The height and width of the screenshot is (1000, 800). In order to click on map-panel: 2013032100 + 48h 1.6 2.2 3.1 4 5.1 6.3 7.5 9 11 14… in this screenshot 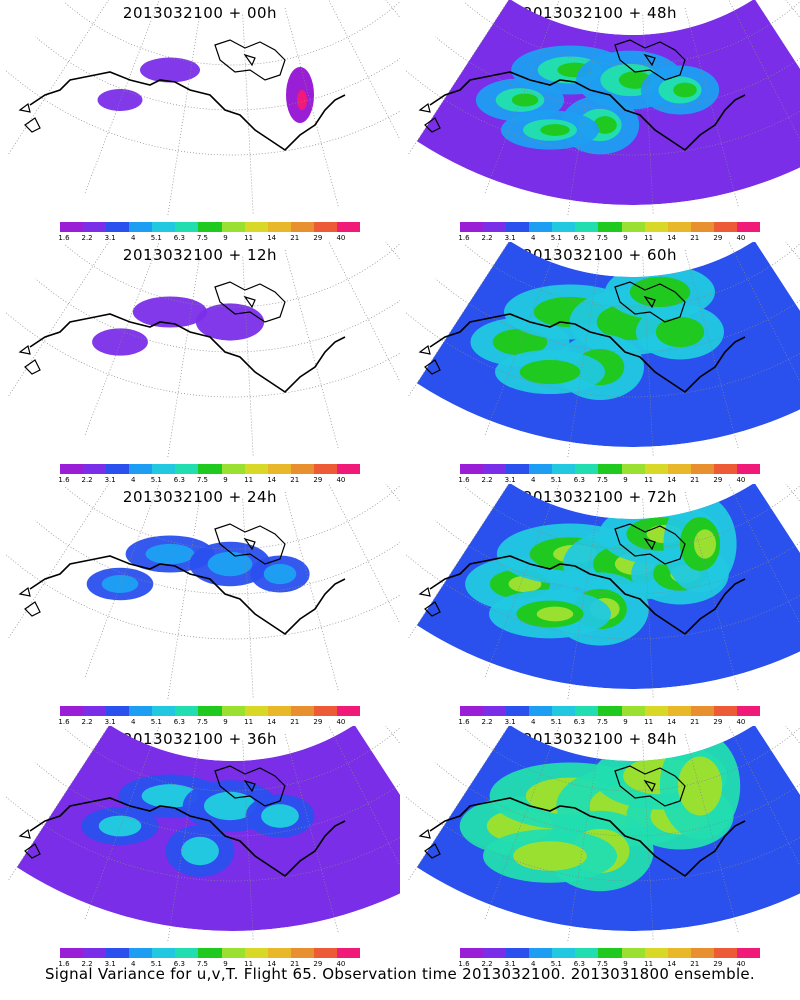, I will do `click(600, 121)`.